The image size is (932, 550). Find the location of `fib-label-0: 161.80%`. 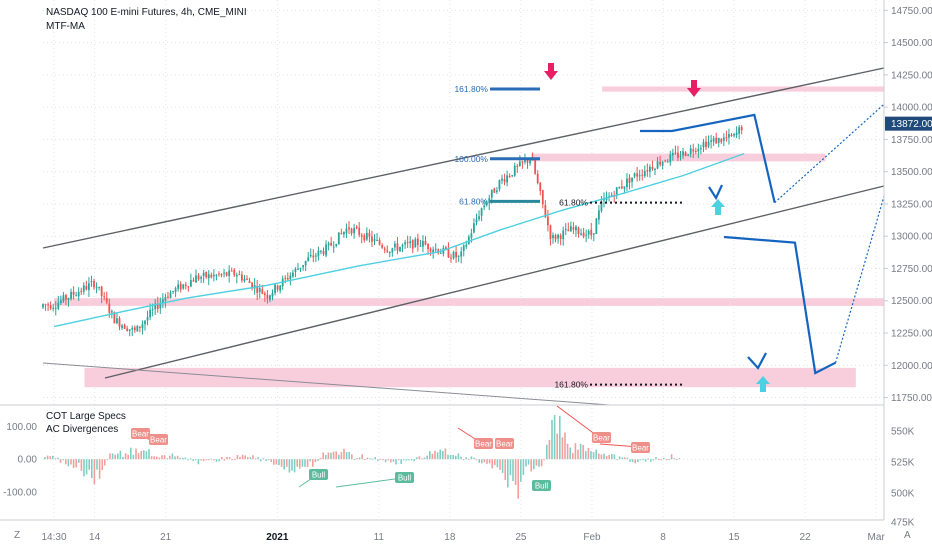

fib-label-0: 161.80% is located at coordinates (471, 89).